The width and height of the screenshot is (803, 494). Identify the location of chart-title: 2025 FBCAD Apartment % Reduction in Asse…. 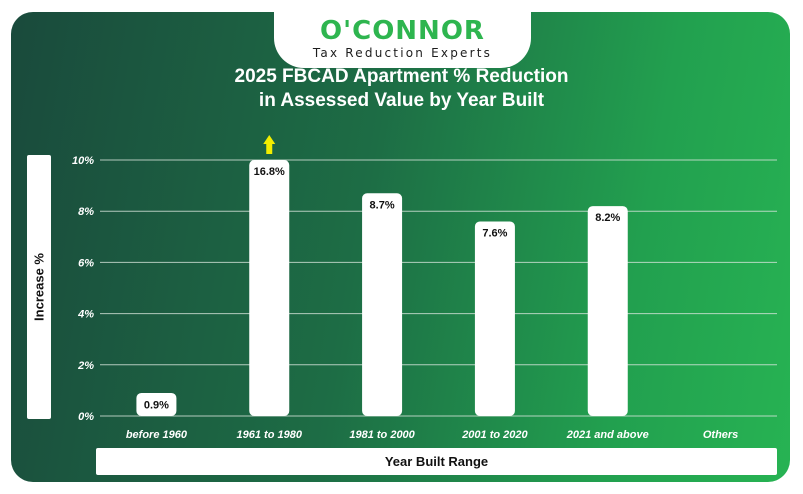
(401, 89).